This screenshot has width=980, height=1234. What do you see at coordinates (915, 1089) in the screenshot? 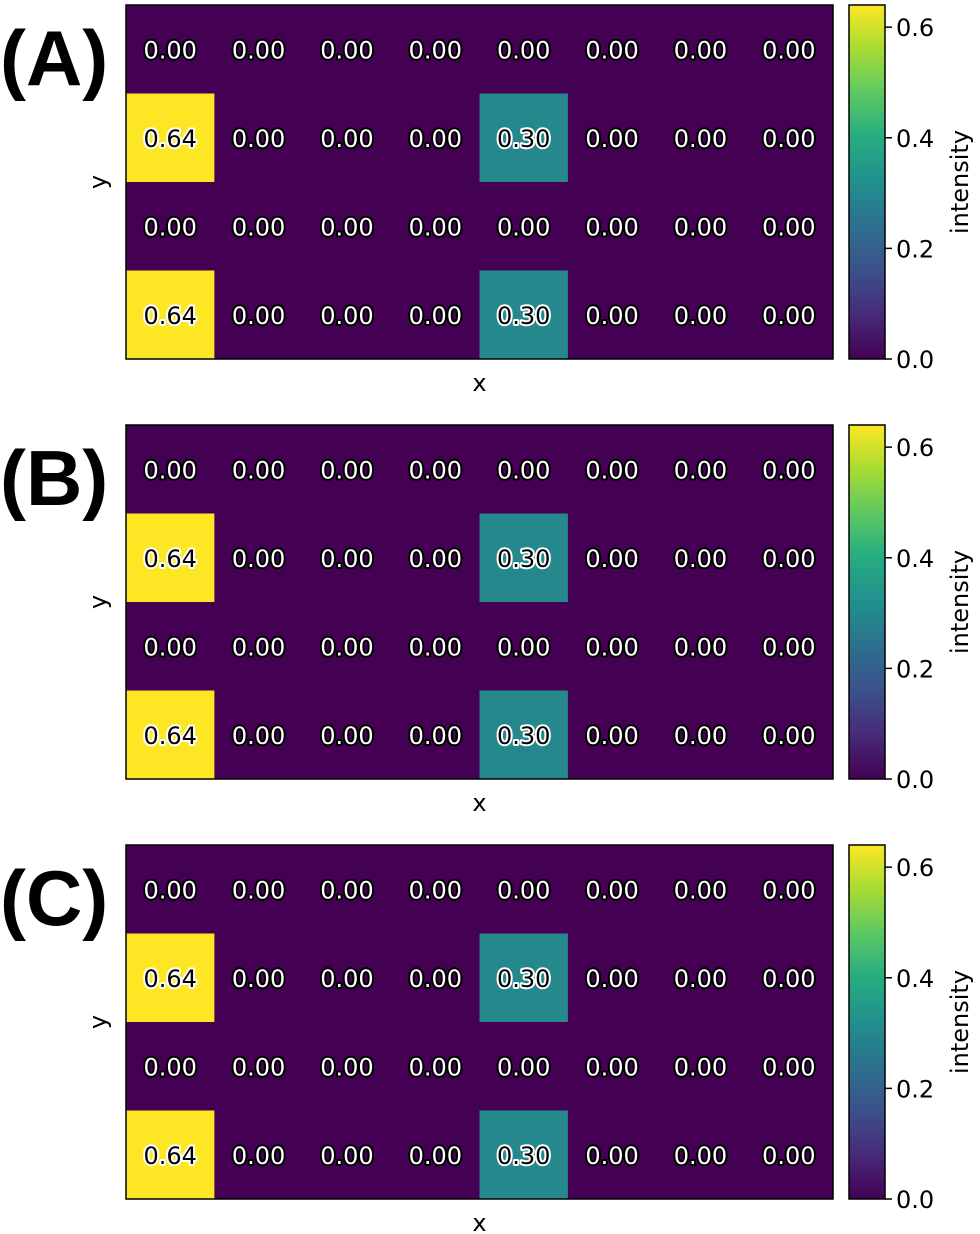
I see `colorbar-tick-label: 0.2` at bounding box center [915, 1089].